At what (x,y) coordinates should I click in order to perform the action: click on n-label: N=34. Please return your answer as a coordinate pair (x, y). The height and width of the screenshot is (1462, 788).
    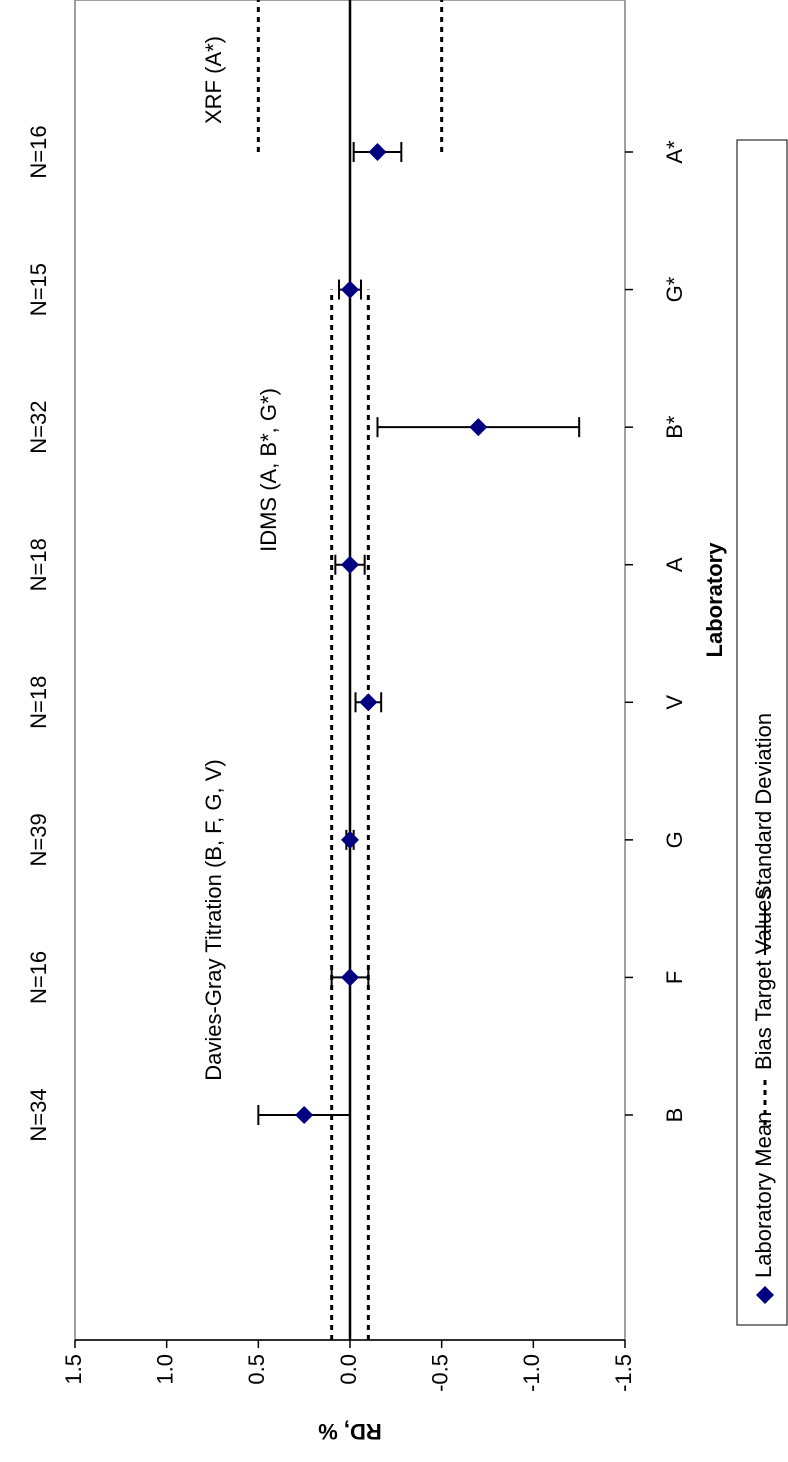
    Looking at the image, I should click on (38, 1114).